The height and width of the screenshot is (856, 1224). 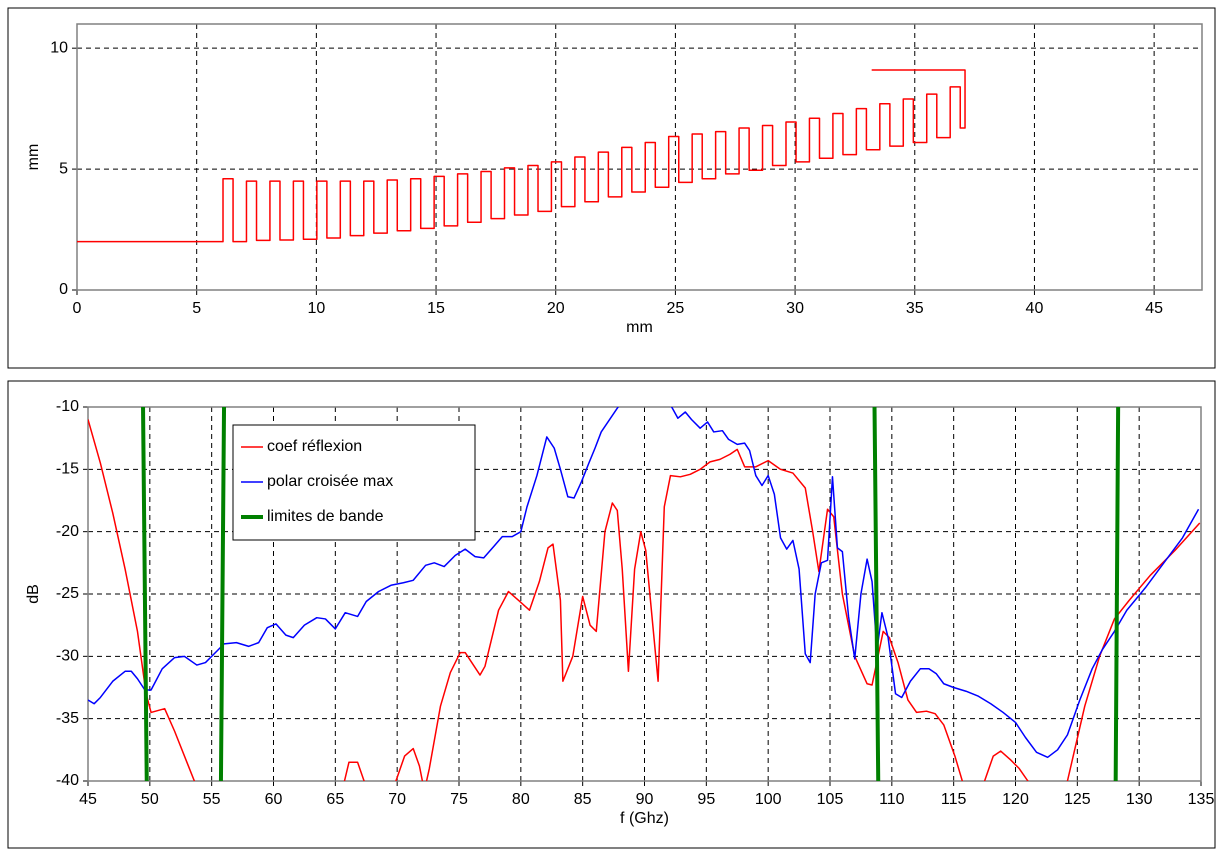 I want to click on y-tick-label: -35, so click(x=67, y=718).